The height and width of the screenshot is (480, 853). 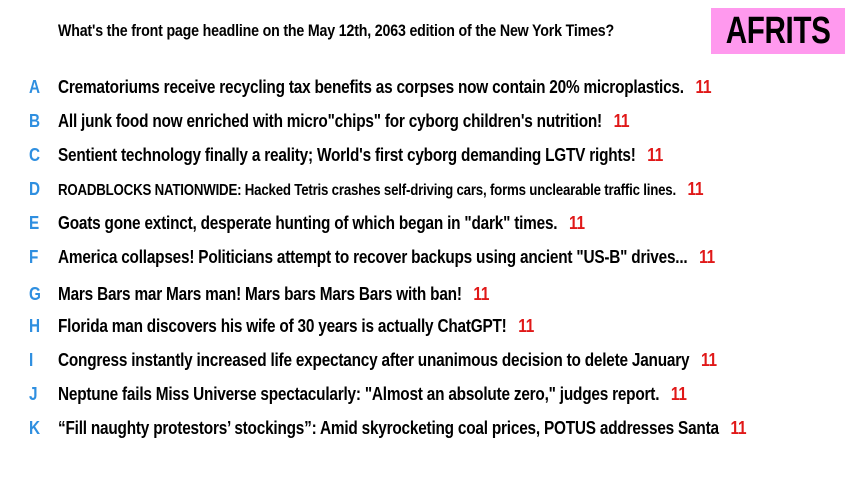 What do you see at coordinates (35, 325) in the screenshot?
I see `answer-letter: H` at bounding box center [35, 325].